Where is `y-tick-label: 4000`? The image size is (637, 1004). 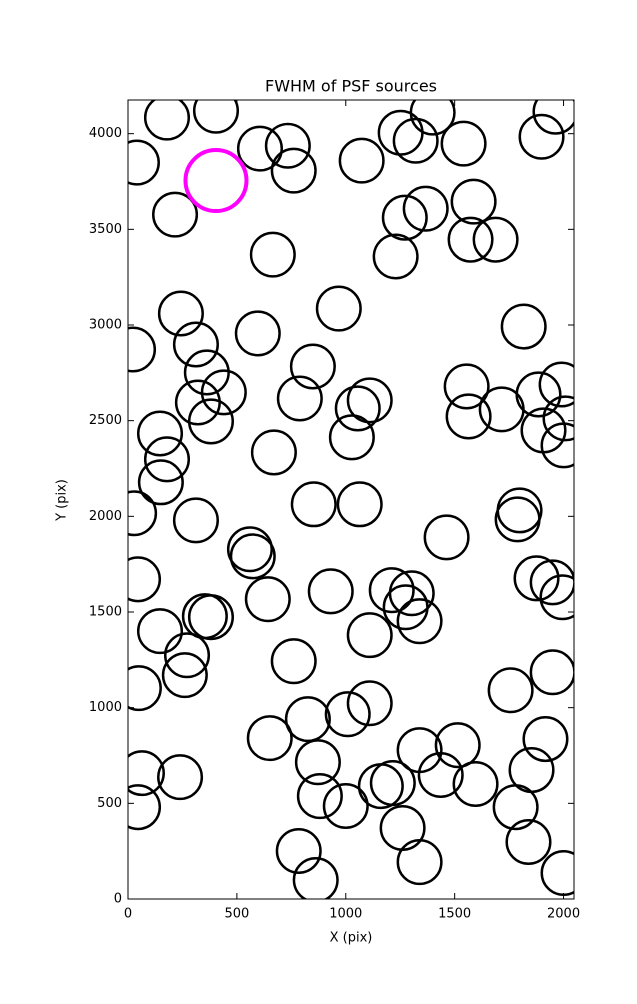 y-tick-label: 4000 is located at coordinates (105, 133).